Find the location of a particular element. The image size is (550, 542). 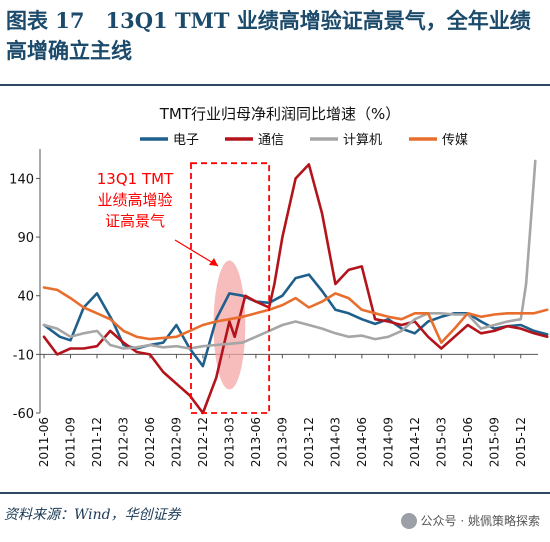

x-tick-label: 2014-03 is located at coordinates (335, 442).